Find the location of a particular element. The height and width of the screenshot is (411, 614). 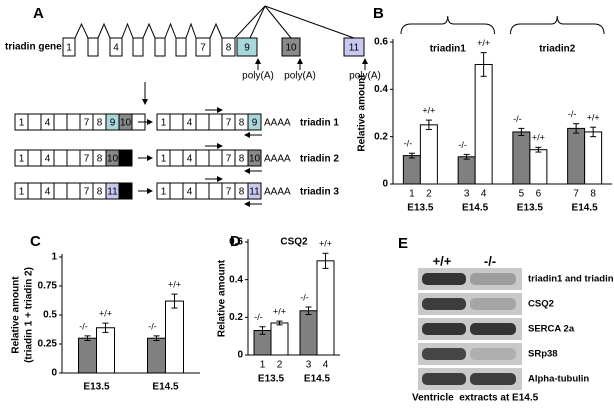

y-tick-label: 0.2 is located at coordinates (236, 317).